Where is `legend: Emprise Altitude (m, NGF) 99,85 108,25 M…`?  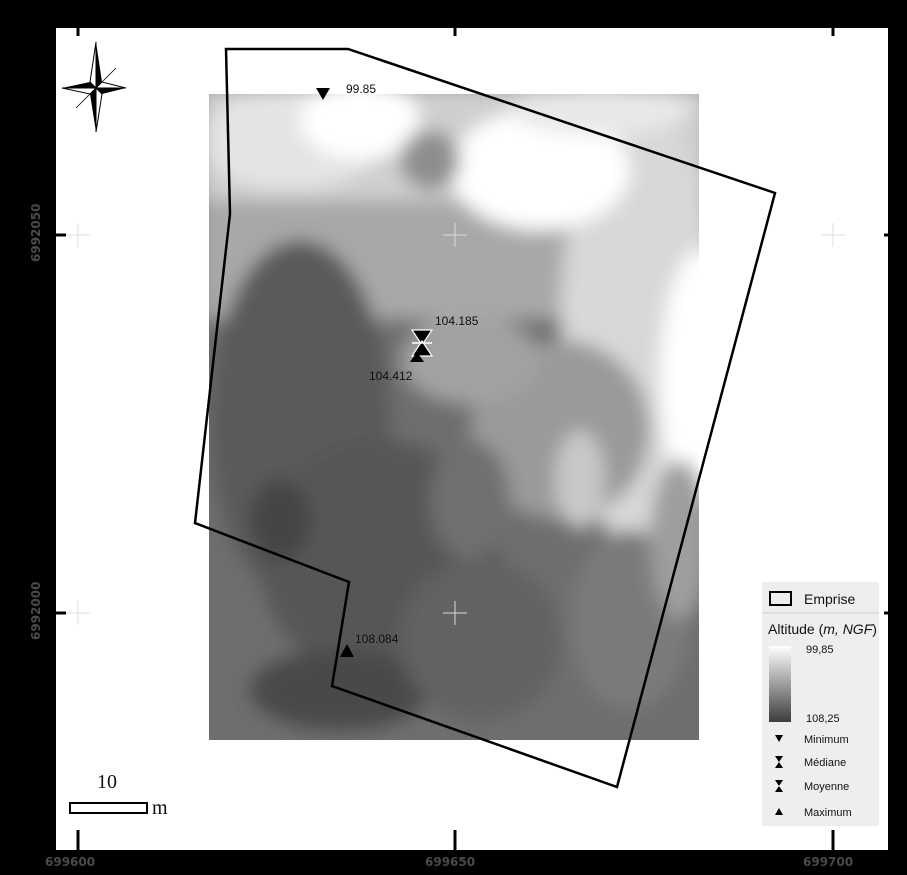 legend: Emprise Altitude (m, NGF) 99,85 108,25 M… is located at coordinates (820, 704).